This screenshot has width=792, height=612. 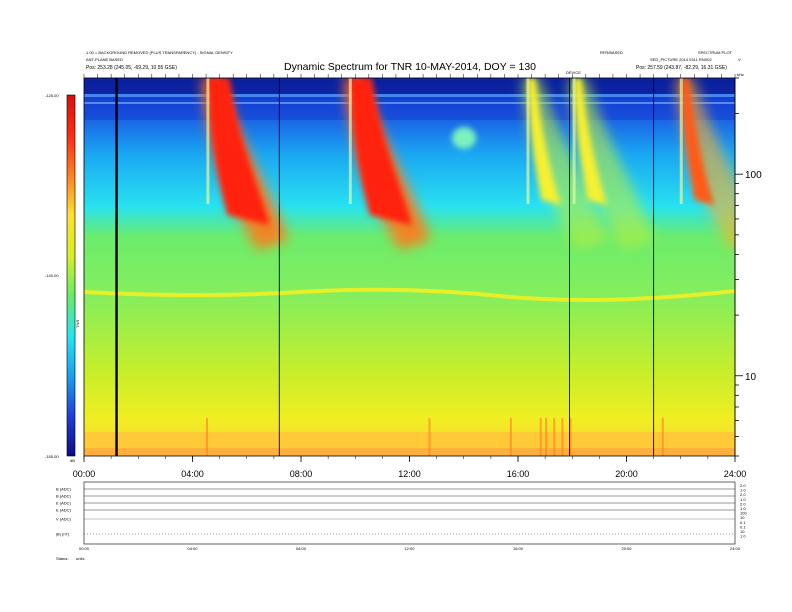 I want to click on housekeeping-x-tick-label: 16:00, so click(x=518, y=548).